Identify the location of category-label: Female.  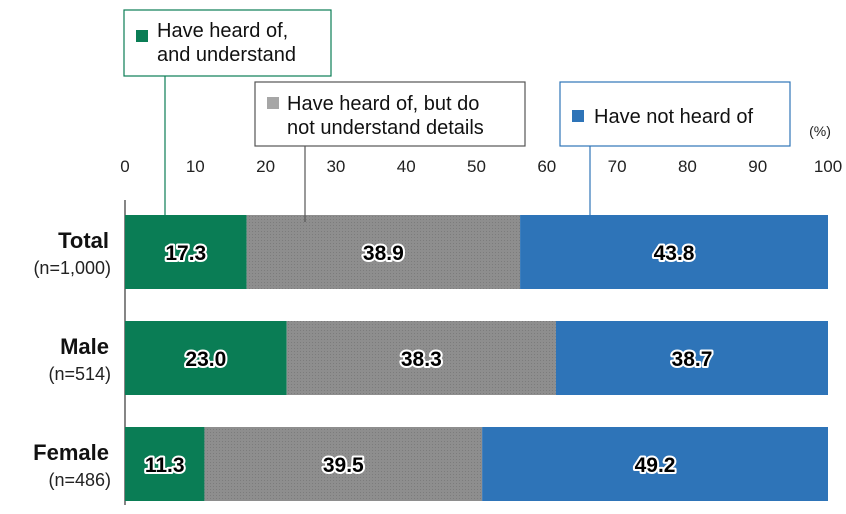
(71, 452).